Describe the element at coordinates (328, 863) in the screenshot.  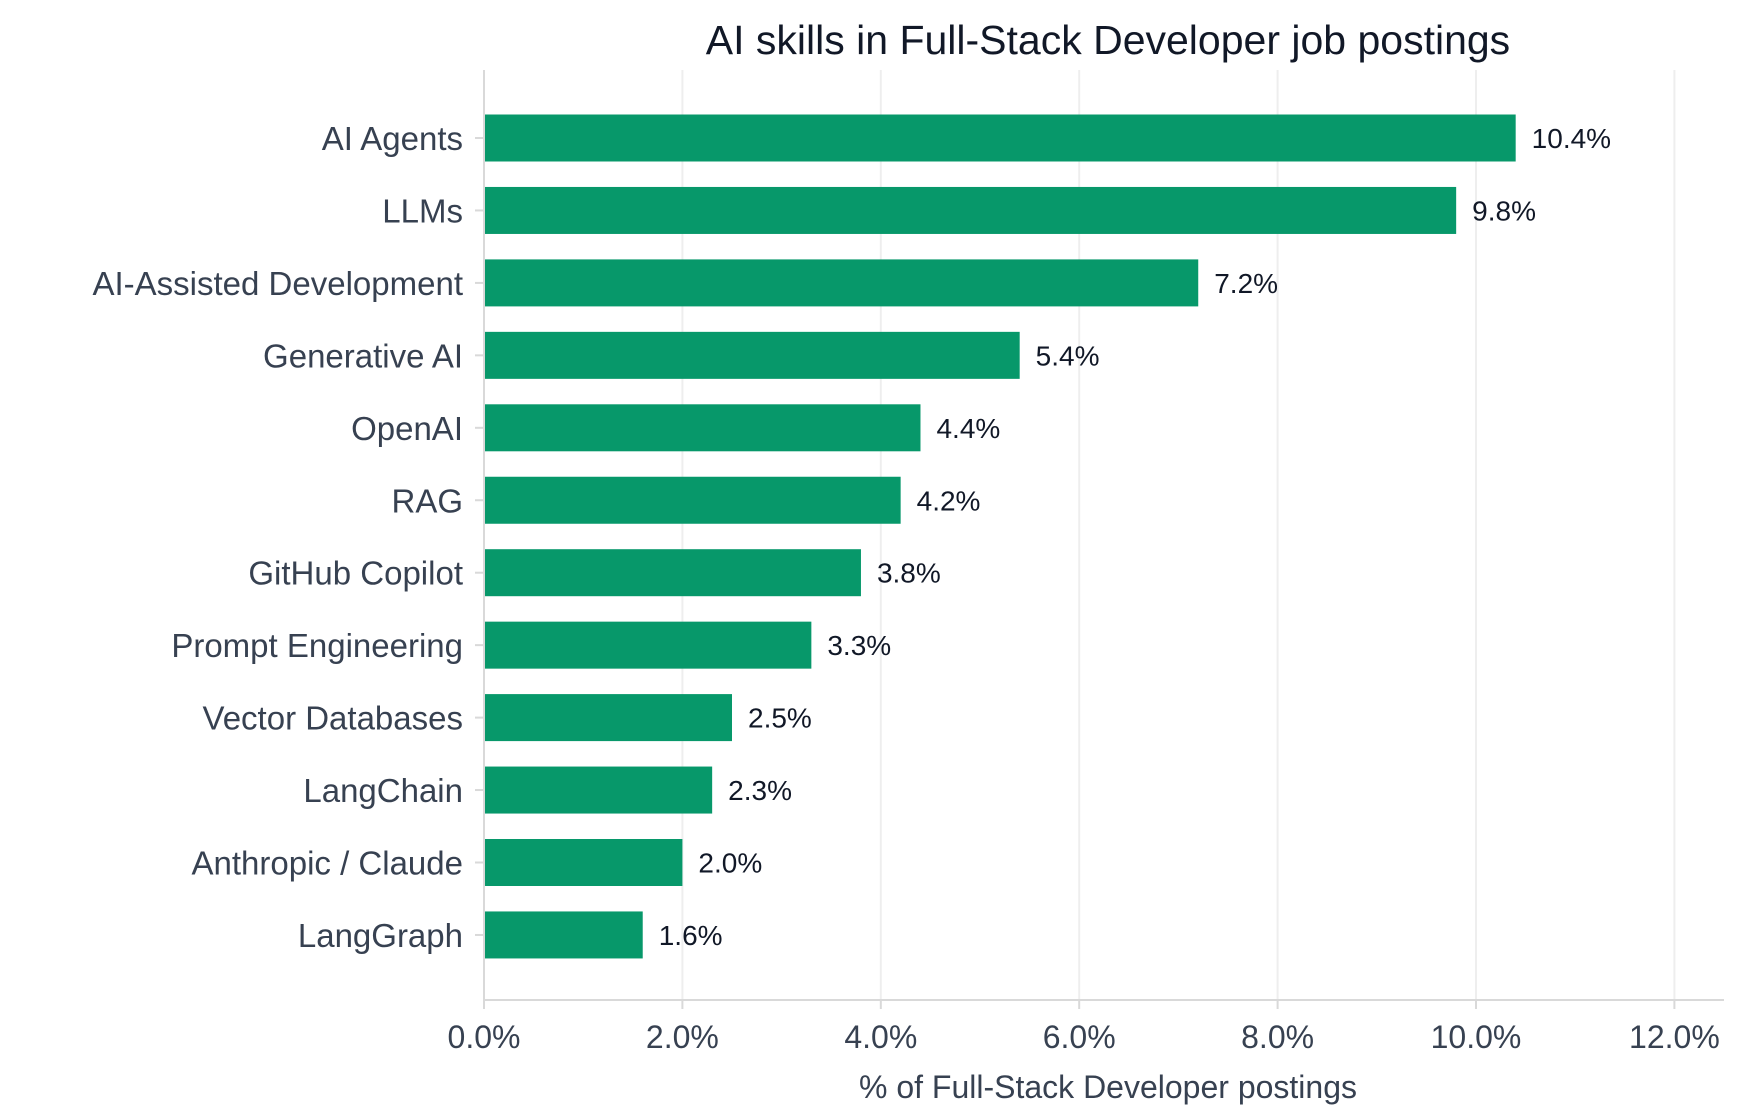
I see `category-label: Anthropic / Claude` at that location.